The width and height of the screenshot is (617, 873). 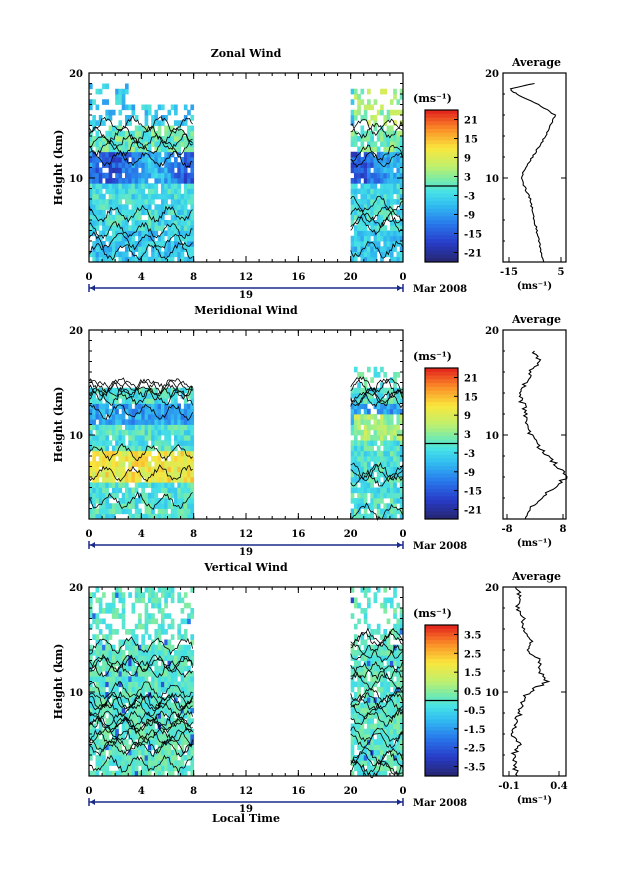 What do you see at coordinates (563, 529) in the screenshot?
I see `average-x-tick-label: 8` at bounding box center [563, 529].